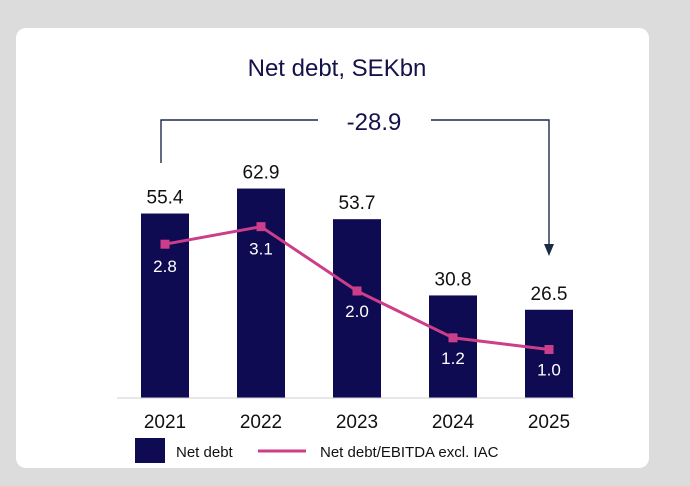 This screenshot has width=690, height=486. Describe the element at coordinates (409, 452) in the screenshot. I see `legend-label-ratio: Net debt/EBITDA excl. IAC` at that location.